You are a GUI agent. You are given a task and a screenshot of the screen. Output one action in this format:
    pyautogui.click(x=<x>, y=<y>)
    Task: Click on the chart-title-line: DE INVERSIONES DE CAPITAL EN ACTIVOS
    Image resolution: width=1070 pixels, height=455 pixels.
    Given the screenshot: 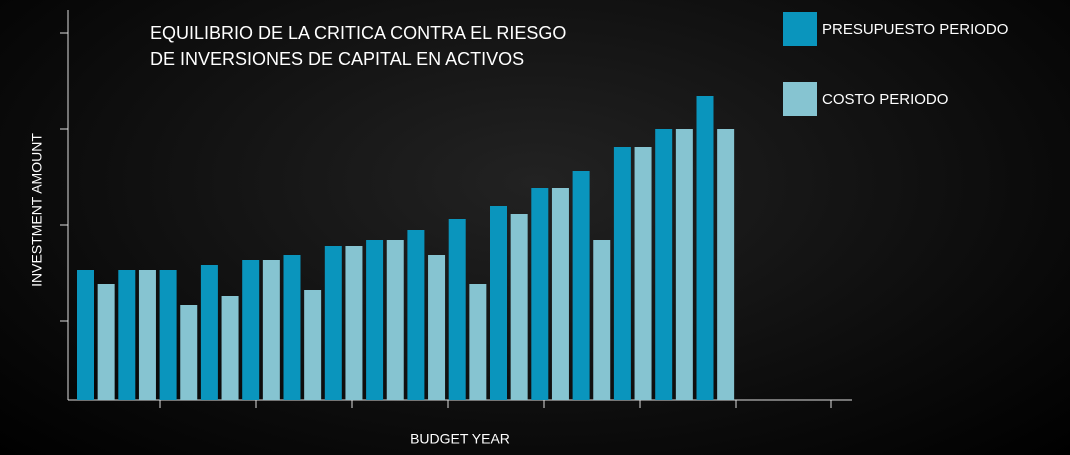 What is the action you would take?
    pyautogui.click(x=337, y=59)
    